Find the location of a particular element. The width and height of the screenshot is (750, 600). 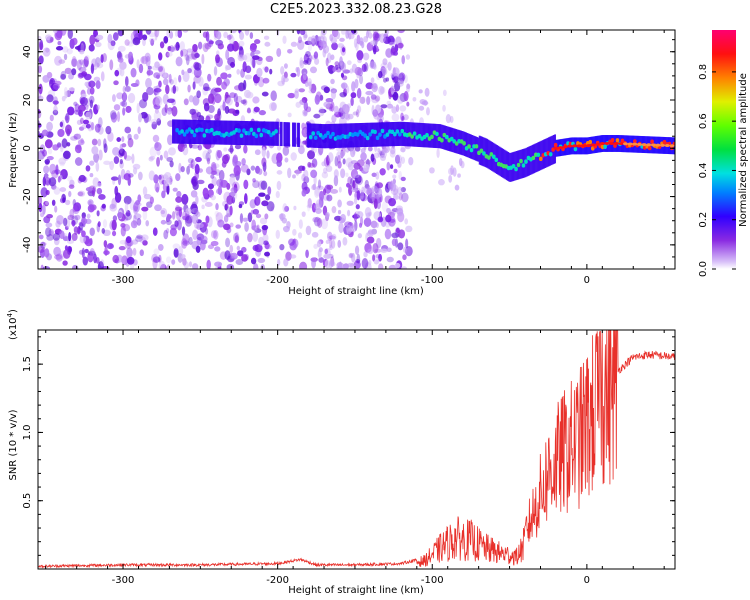

snr-ytick-label: 1.0 is located at coordinates (27, 432).